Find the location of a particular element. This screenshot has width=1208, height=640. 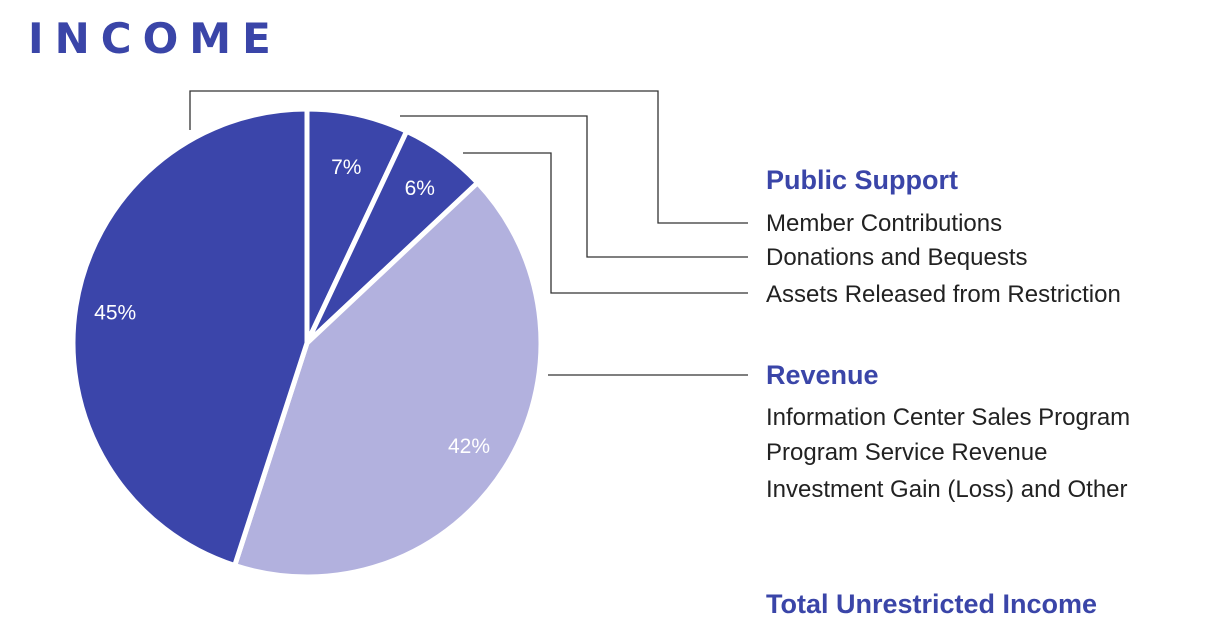

leader-line-member-contributions is located at coordinates (468, 157).